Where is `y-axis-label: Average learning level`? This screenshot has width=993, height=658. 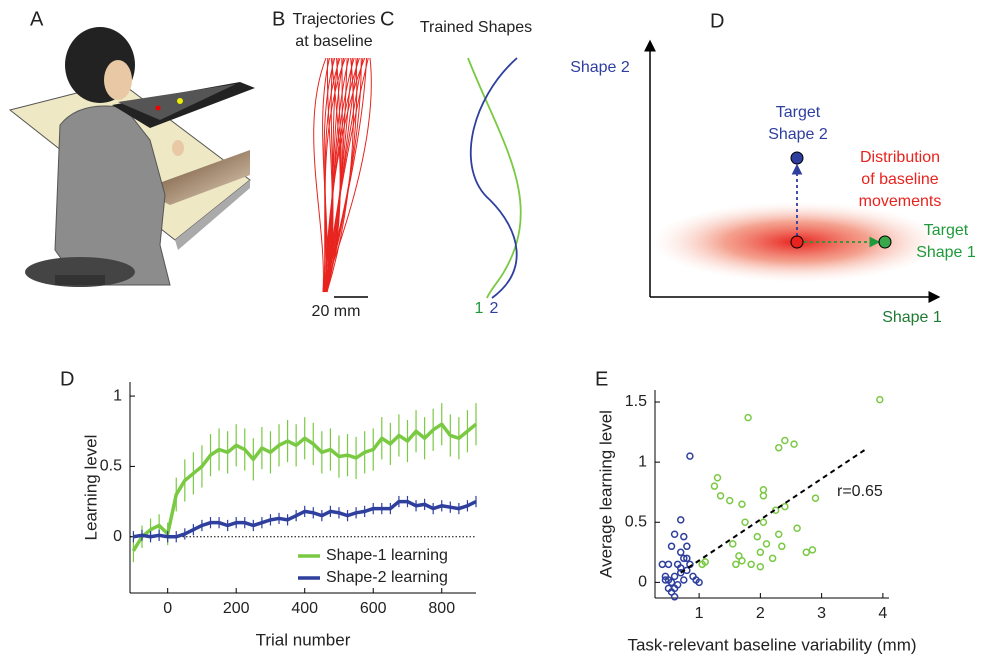
y-axis-label: Average learning level is located at coordinates (605, 494).